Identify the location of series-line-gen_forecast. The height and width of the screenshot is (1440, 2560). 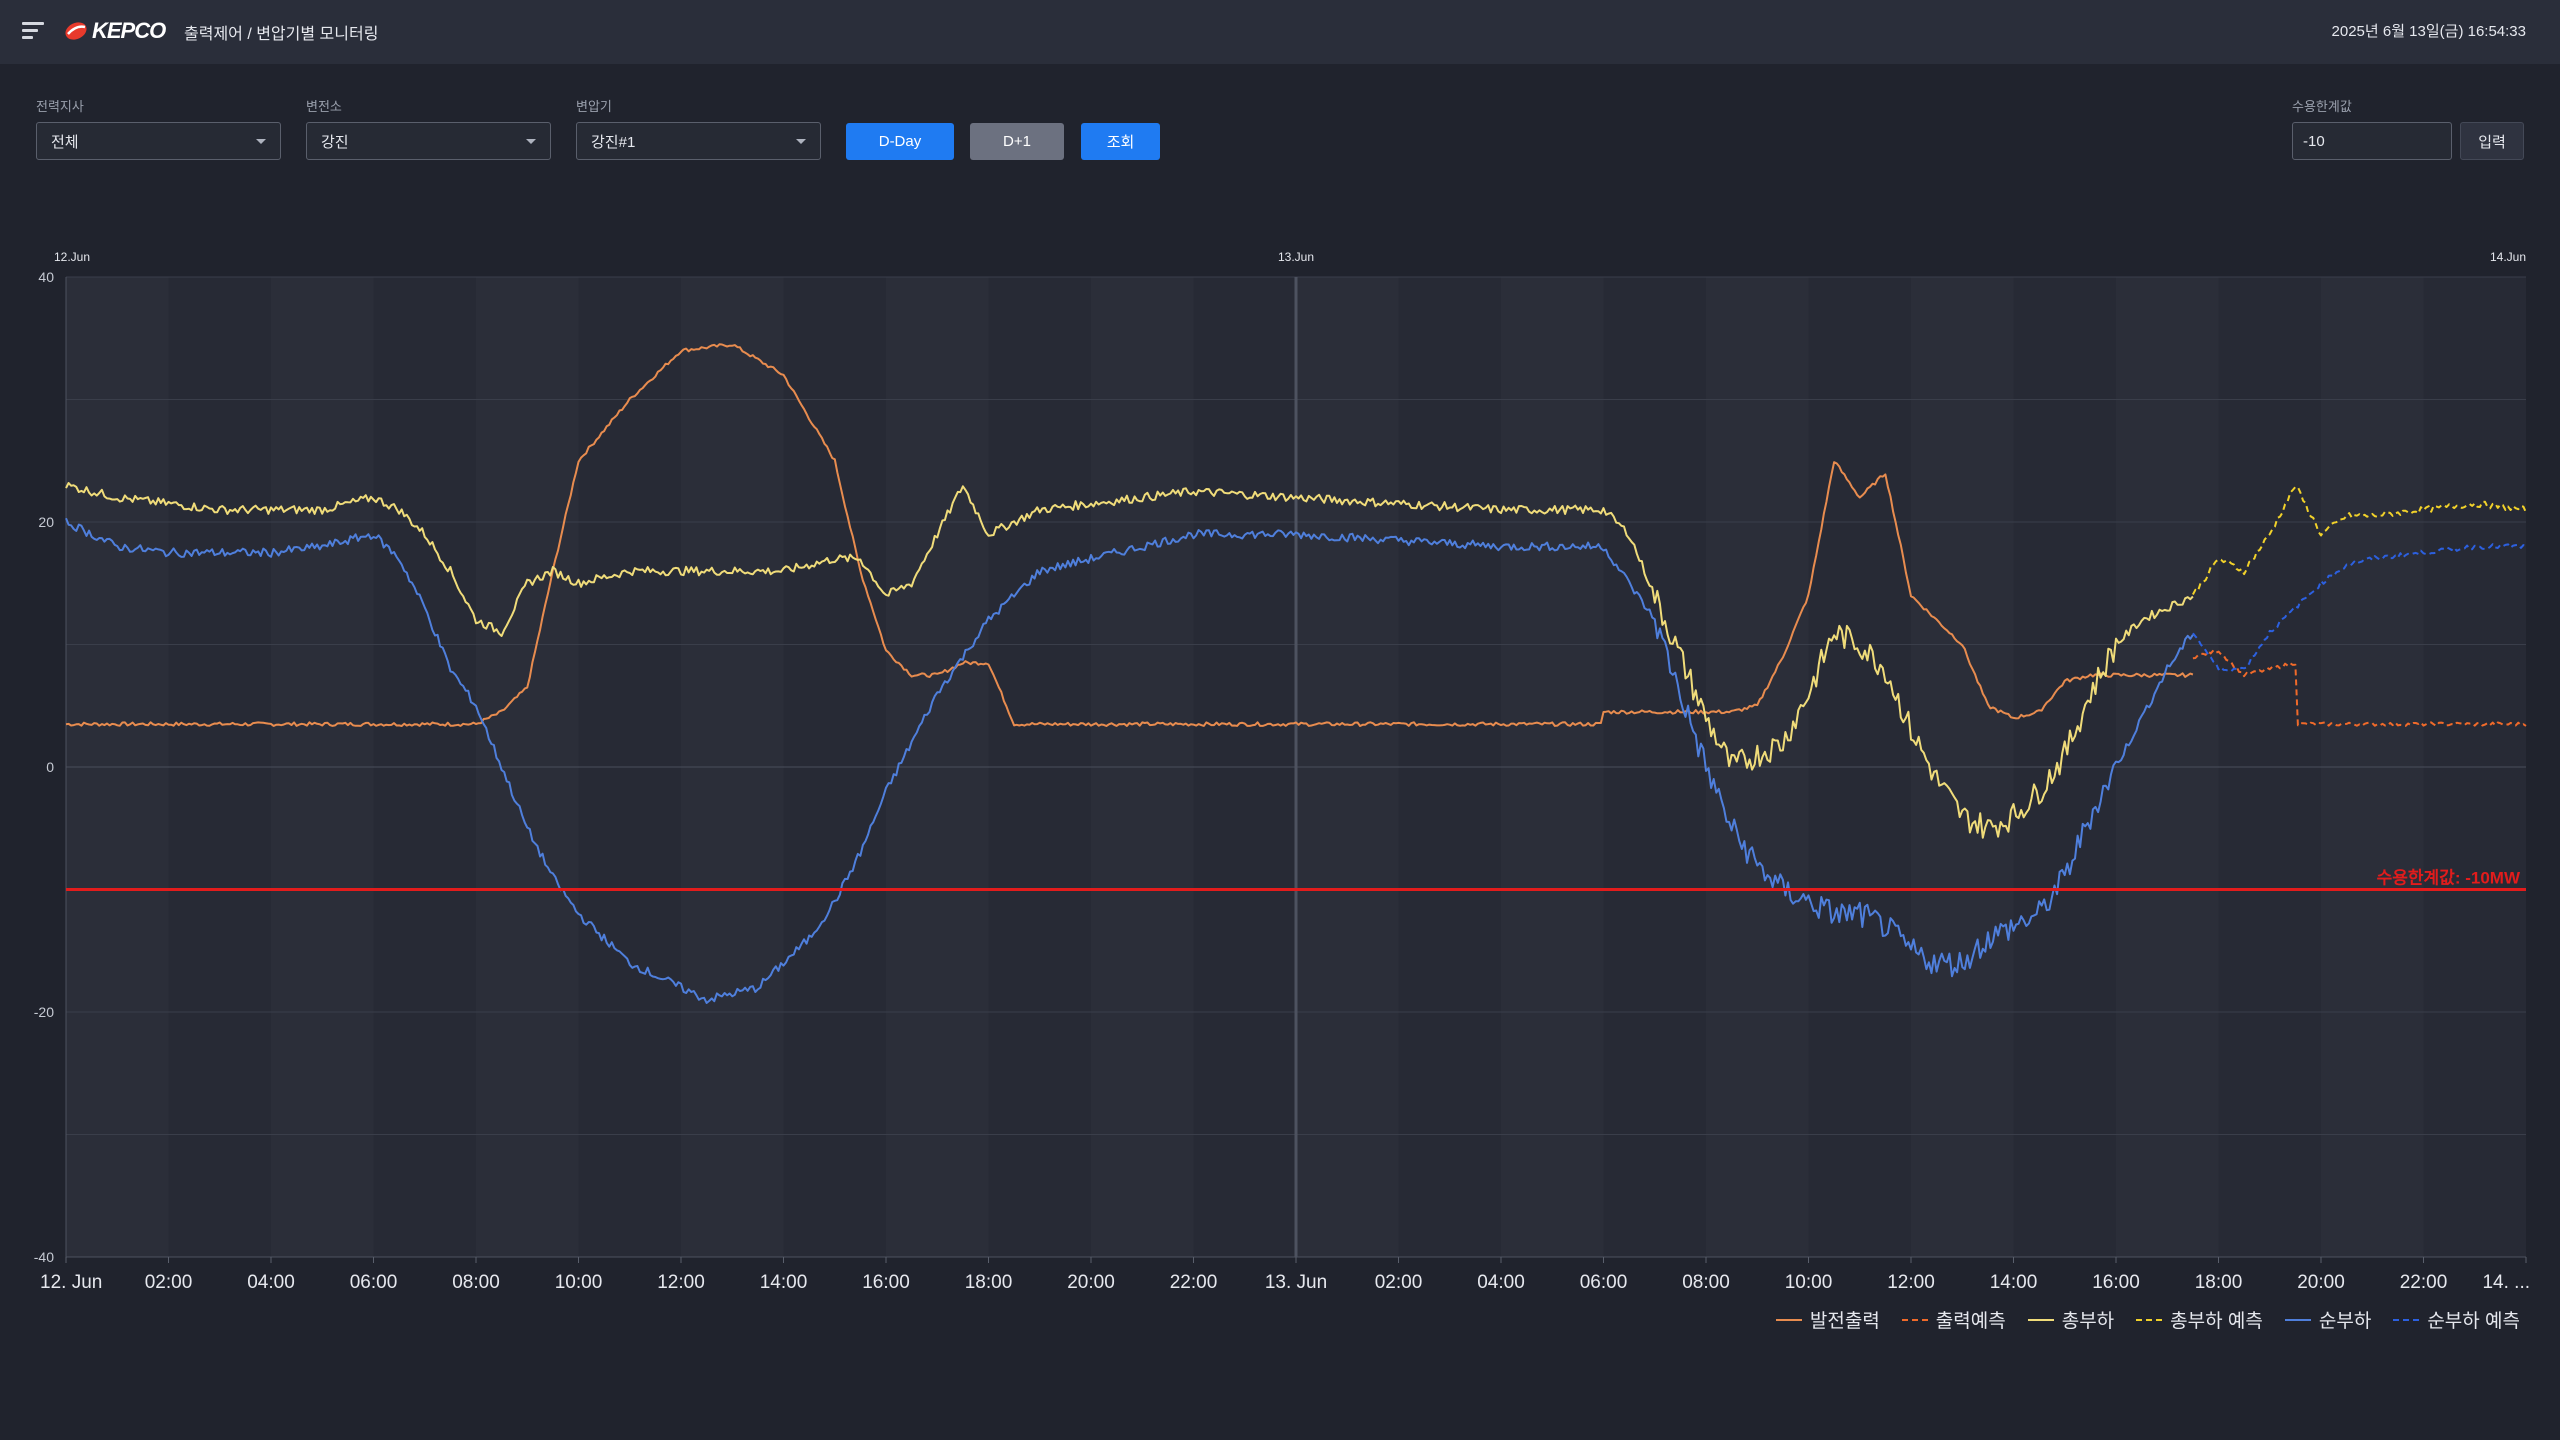
(2359, 688).